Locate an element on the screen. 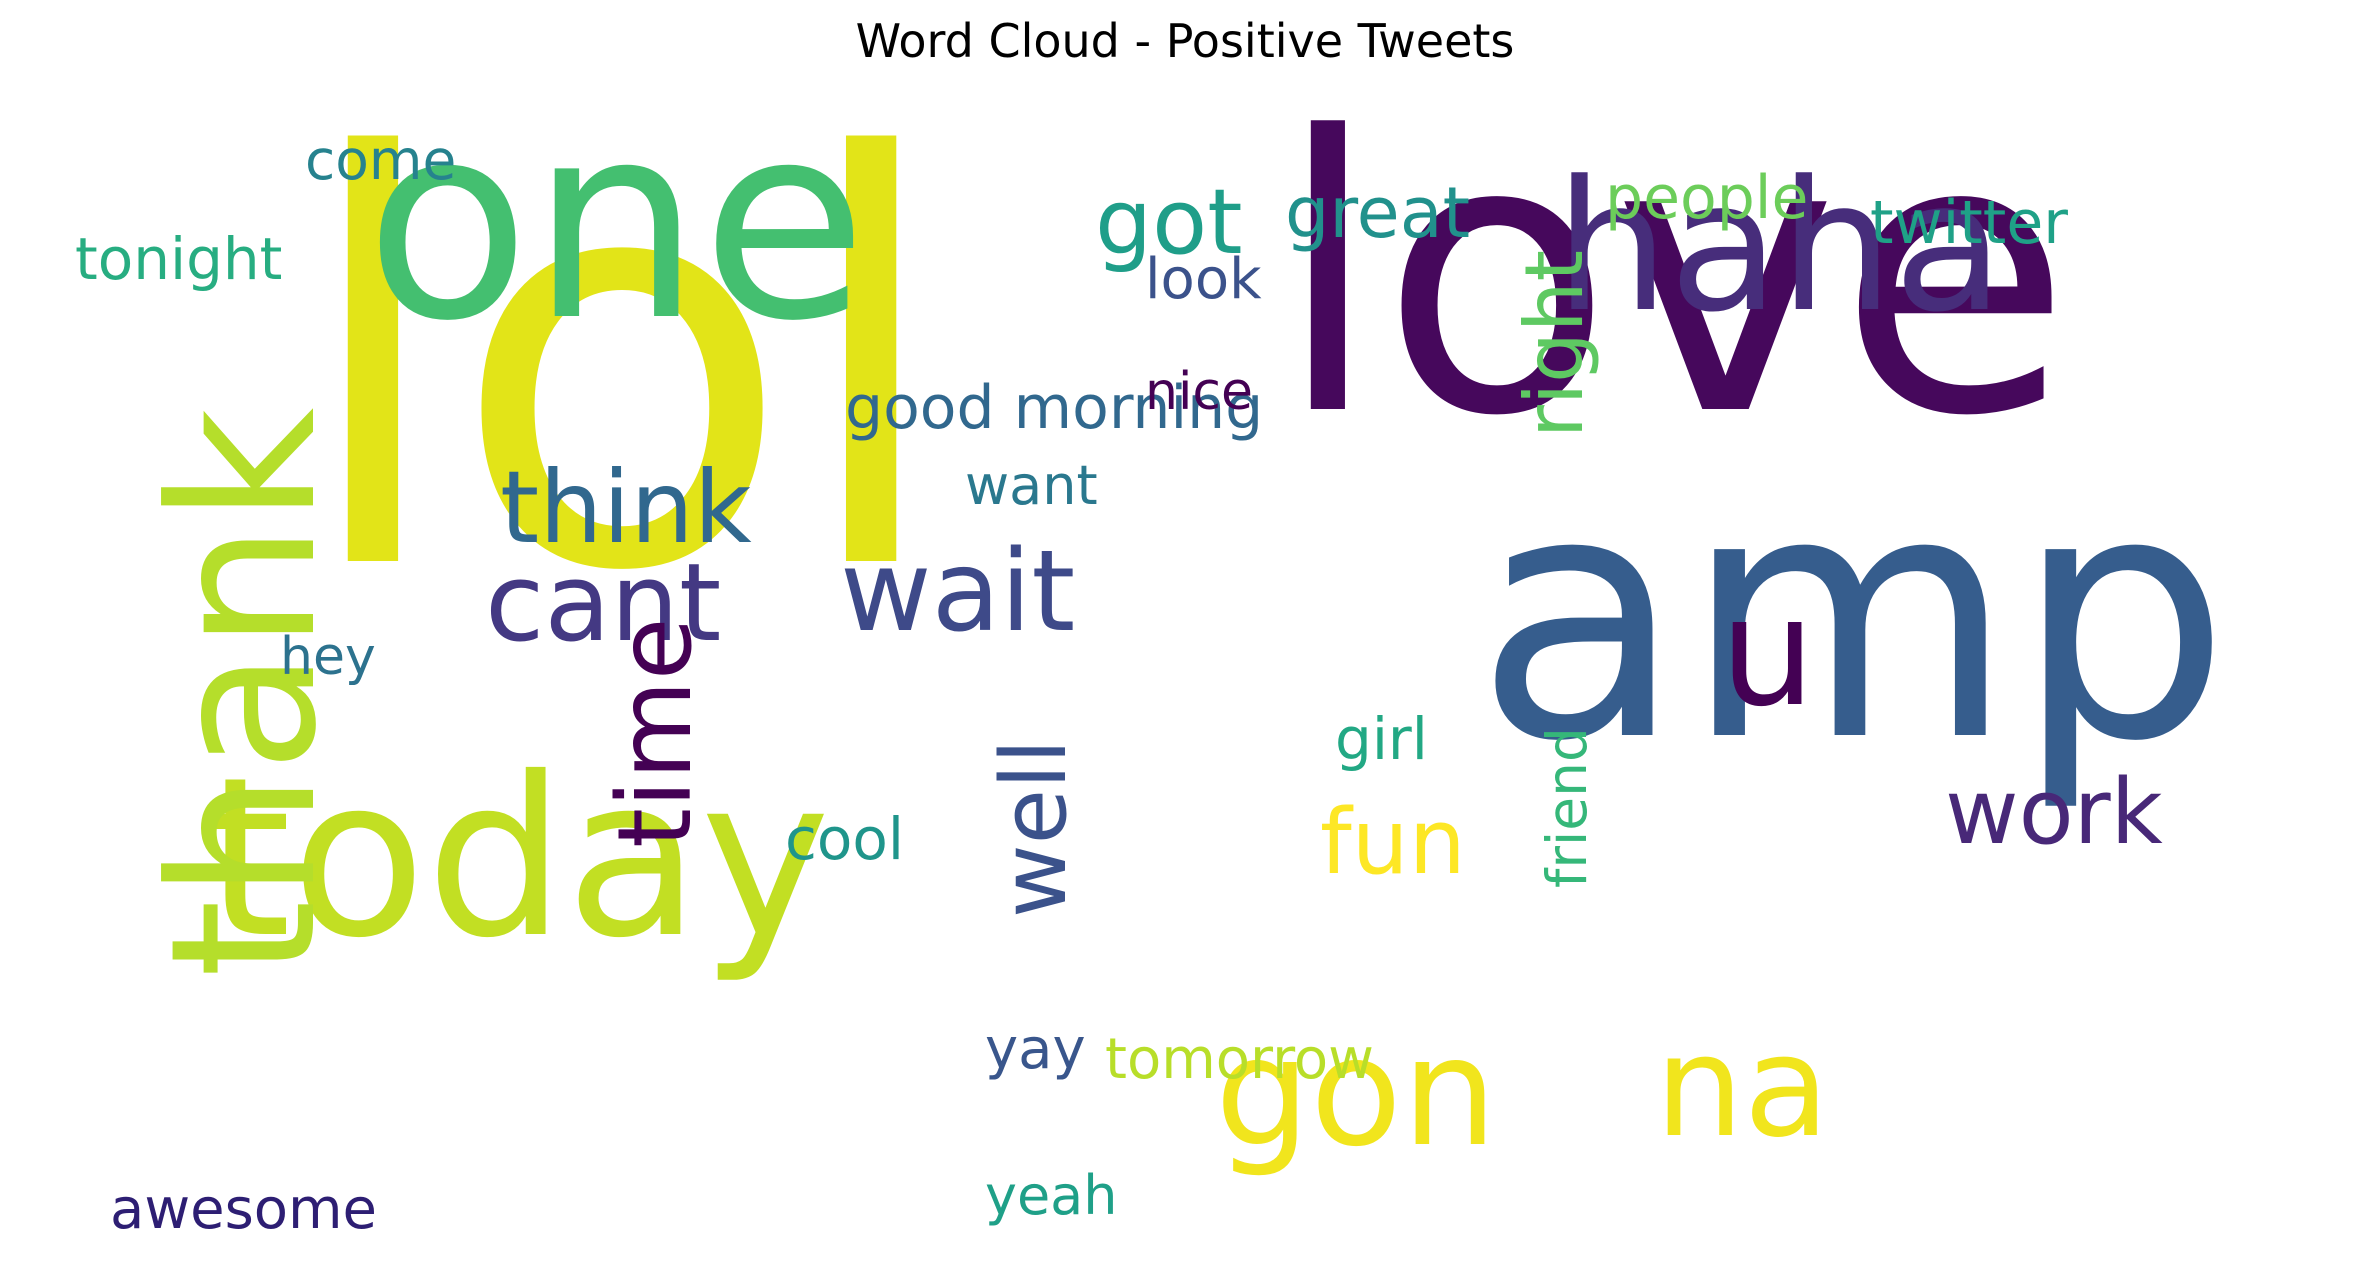 The image size is (2370, 1278). word-awesome: awesome is located at coordinates (244, 1207).